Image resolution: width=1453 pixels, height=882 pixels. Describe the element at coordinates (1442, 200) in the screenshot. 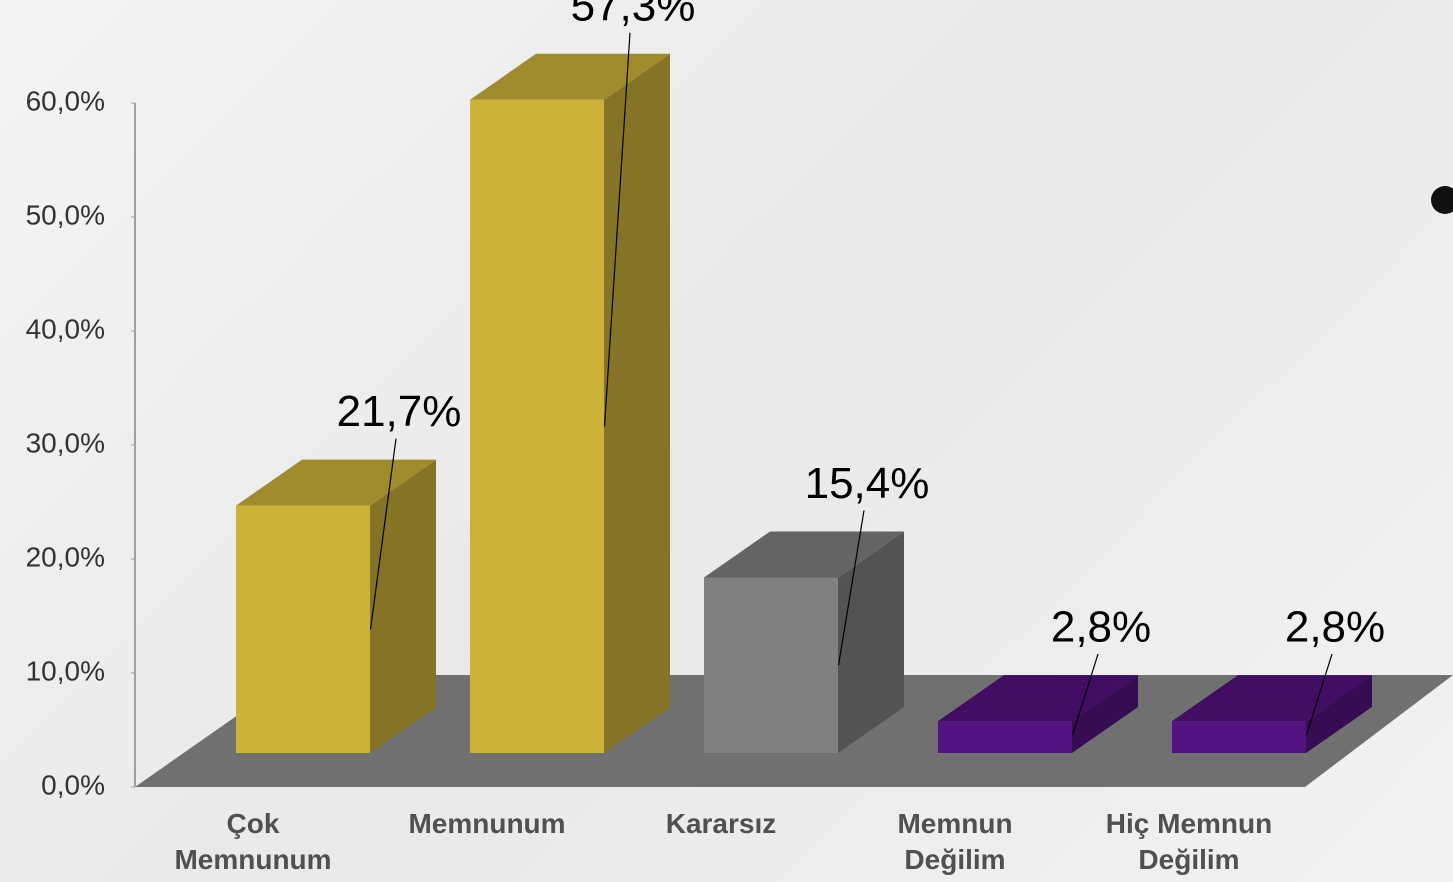

I see `bullet-decoration` at that location.